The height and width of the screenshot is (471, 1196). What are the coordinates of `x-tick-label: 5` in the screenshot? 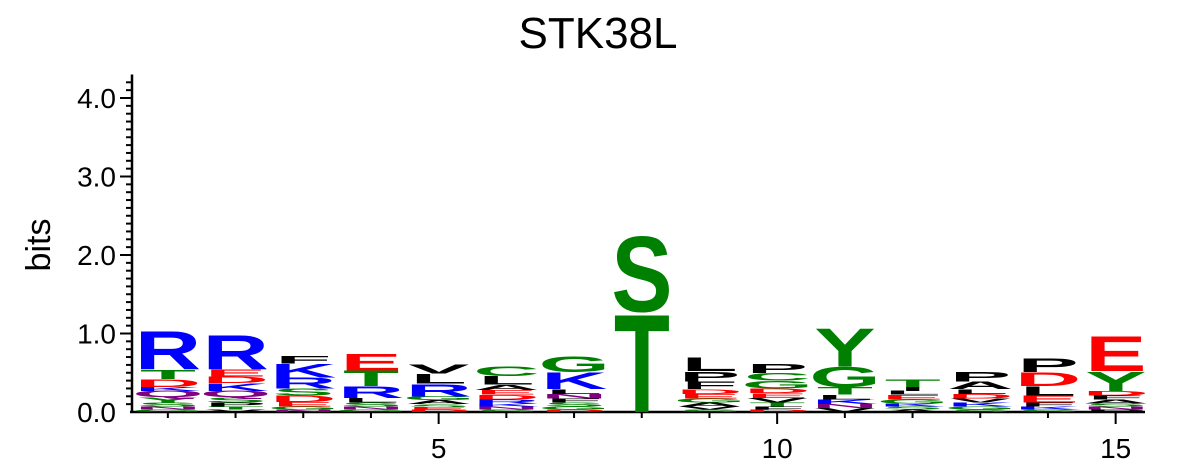 It's located at (439, 448).